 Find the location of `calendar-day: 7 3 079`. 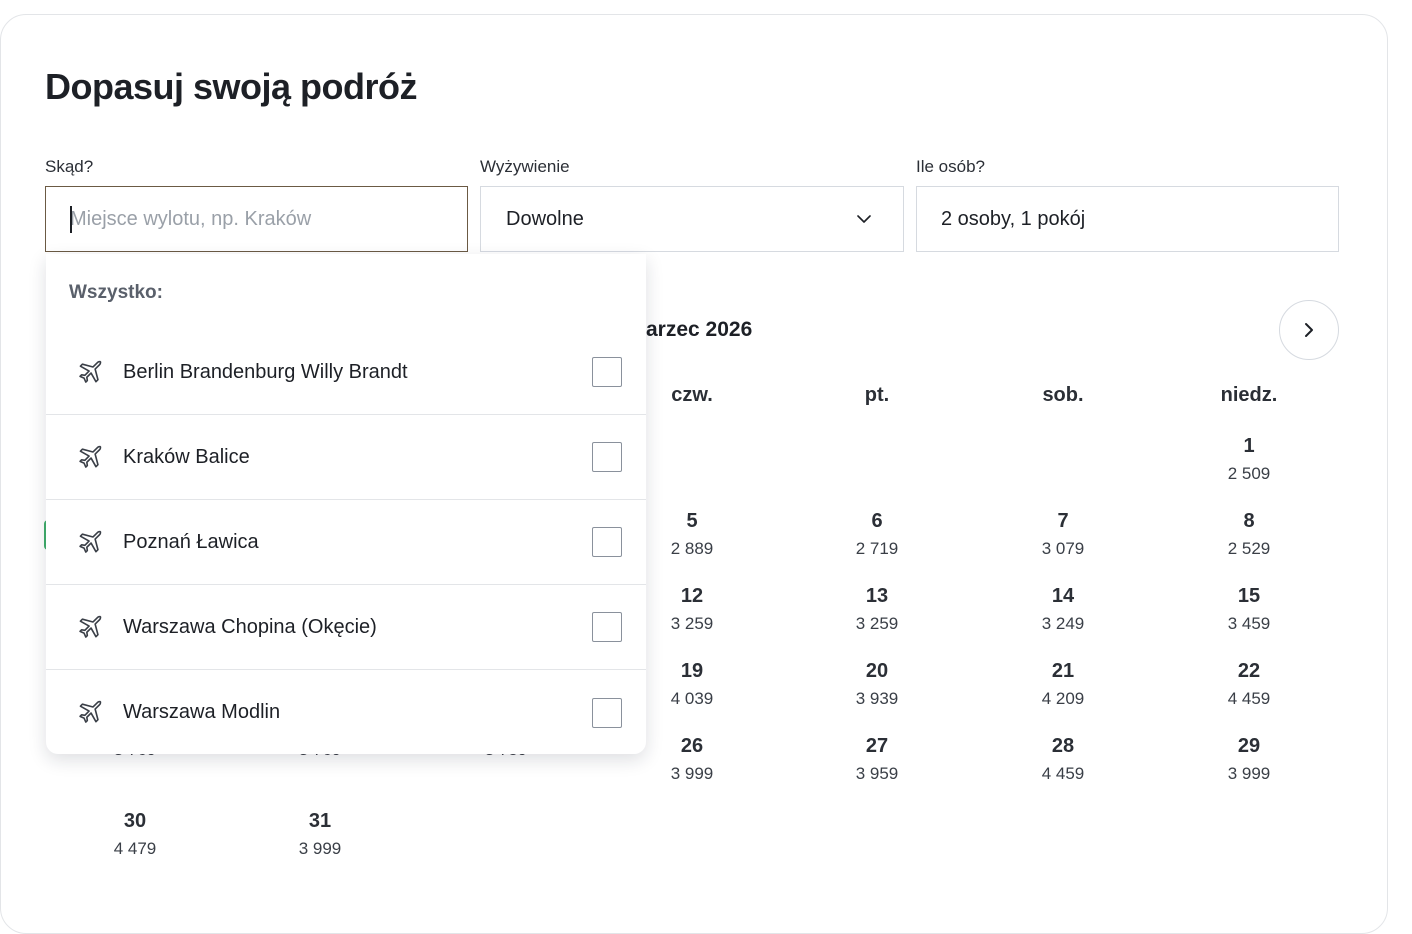

calendar-day: 7 3 079 is located at coordinates (1063, 534).